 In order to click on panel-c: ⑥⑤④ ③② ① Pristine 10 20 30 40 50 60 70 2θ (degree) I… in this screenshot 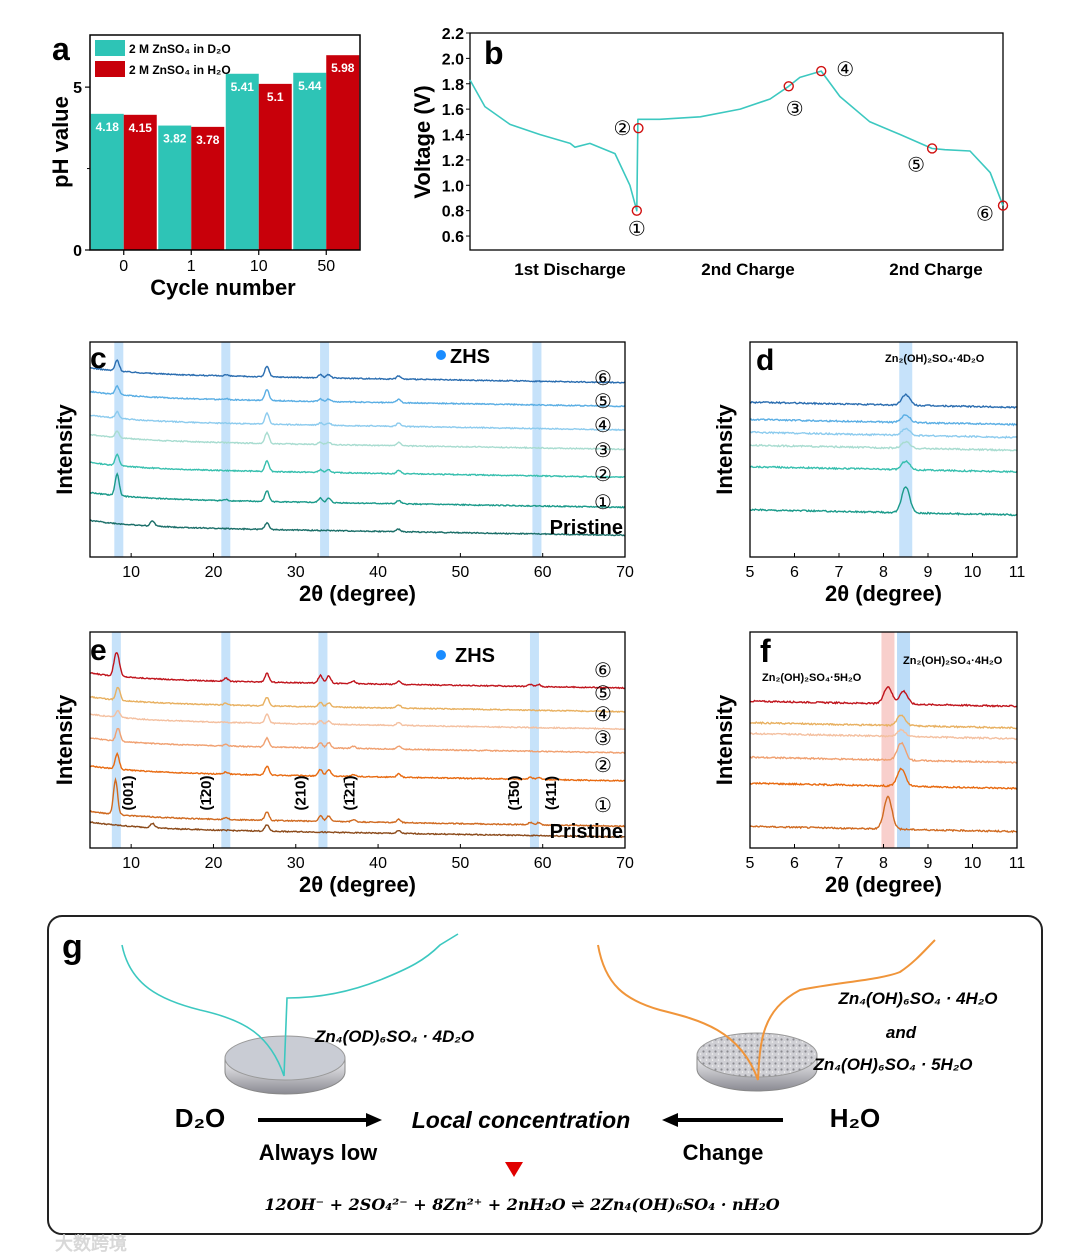, I will do `click(343, 473)`.